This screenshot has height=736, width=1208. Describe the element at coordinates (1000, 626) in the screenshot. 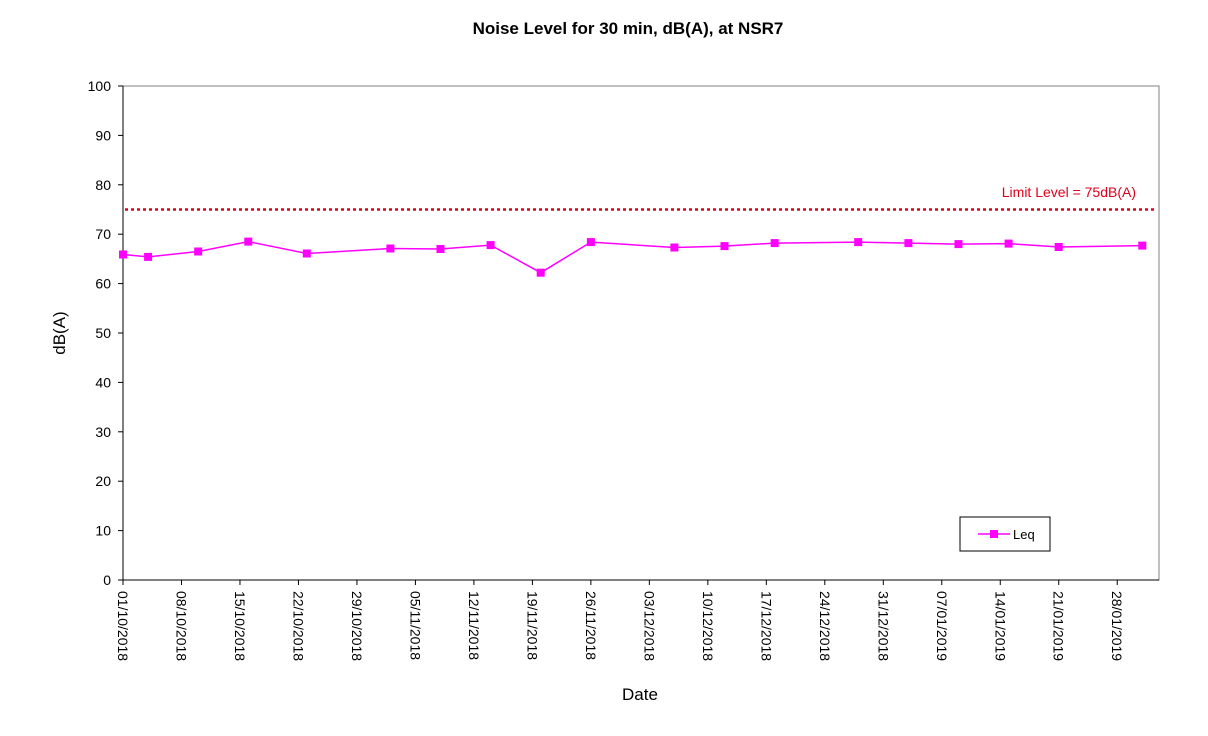

I see `x-tick-label: 14/01/2019` at that location.